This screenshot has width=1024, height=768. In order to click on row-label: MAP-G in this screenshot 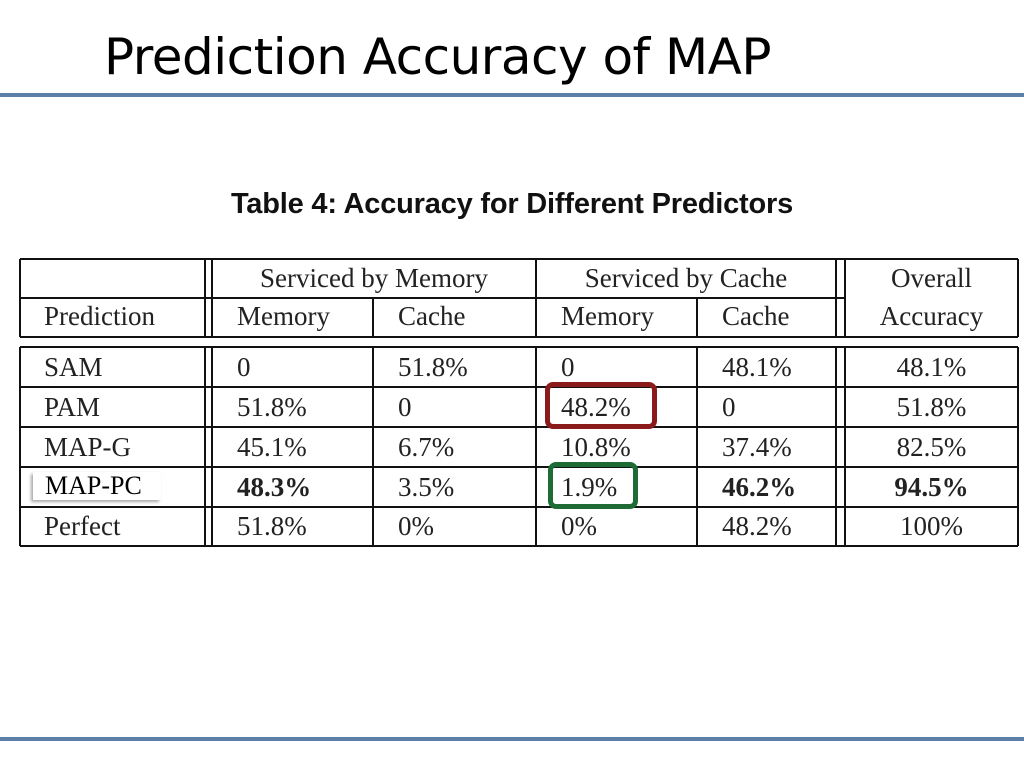, I will do `click(88, 447)`.